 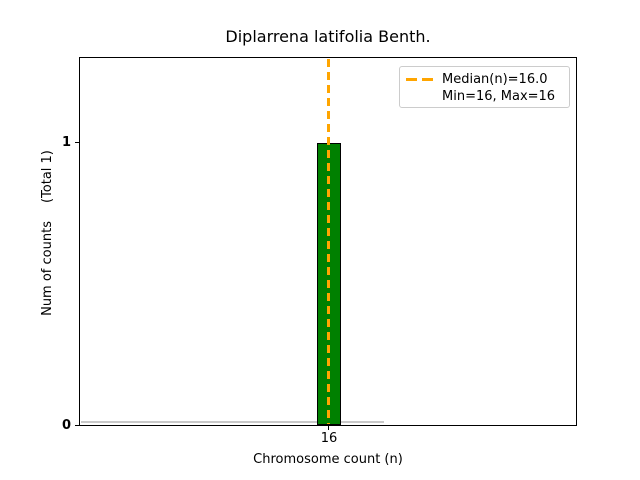 What do you see at coordinates (419, 79) in the screenshot?
I see `median-dashed-line-icon` at bounding box center [419, 79].